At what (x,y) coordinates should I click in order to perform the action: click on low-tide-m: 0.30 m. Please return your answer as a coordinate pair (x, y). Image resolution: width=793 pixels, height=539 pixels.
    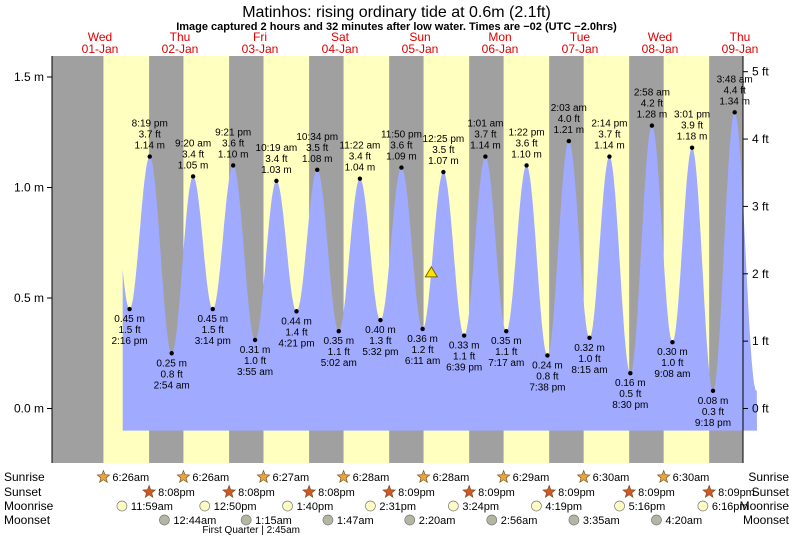
    Looking at the image, I should click on (672, 352).